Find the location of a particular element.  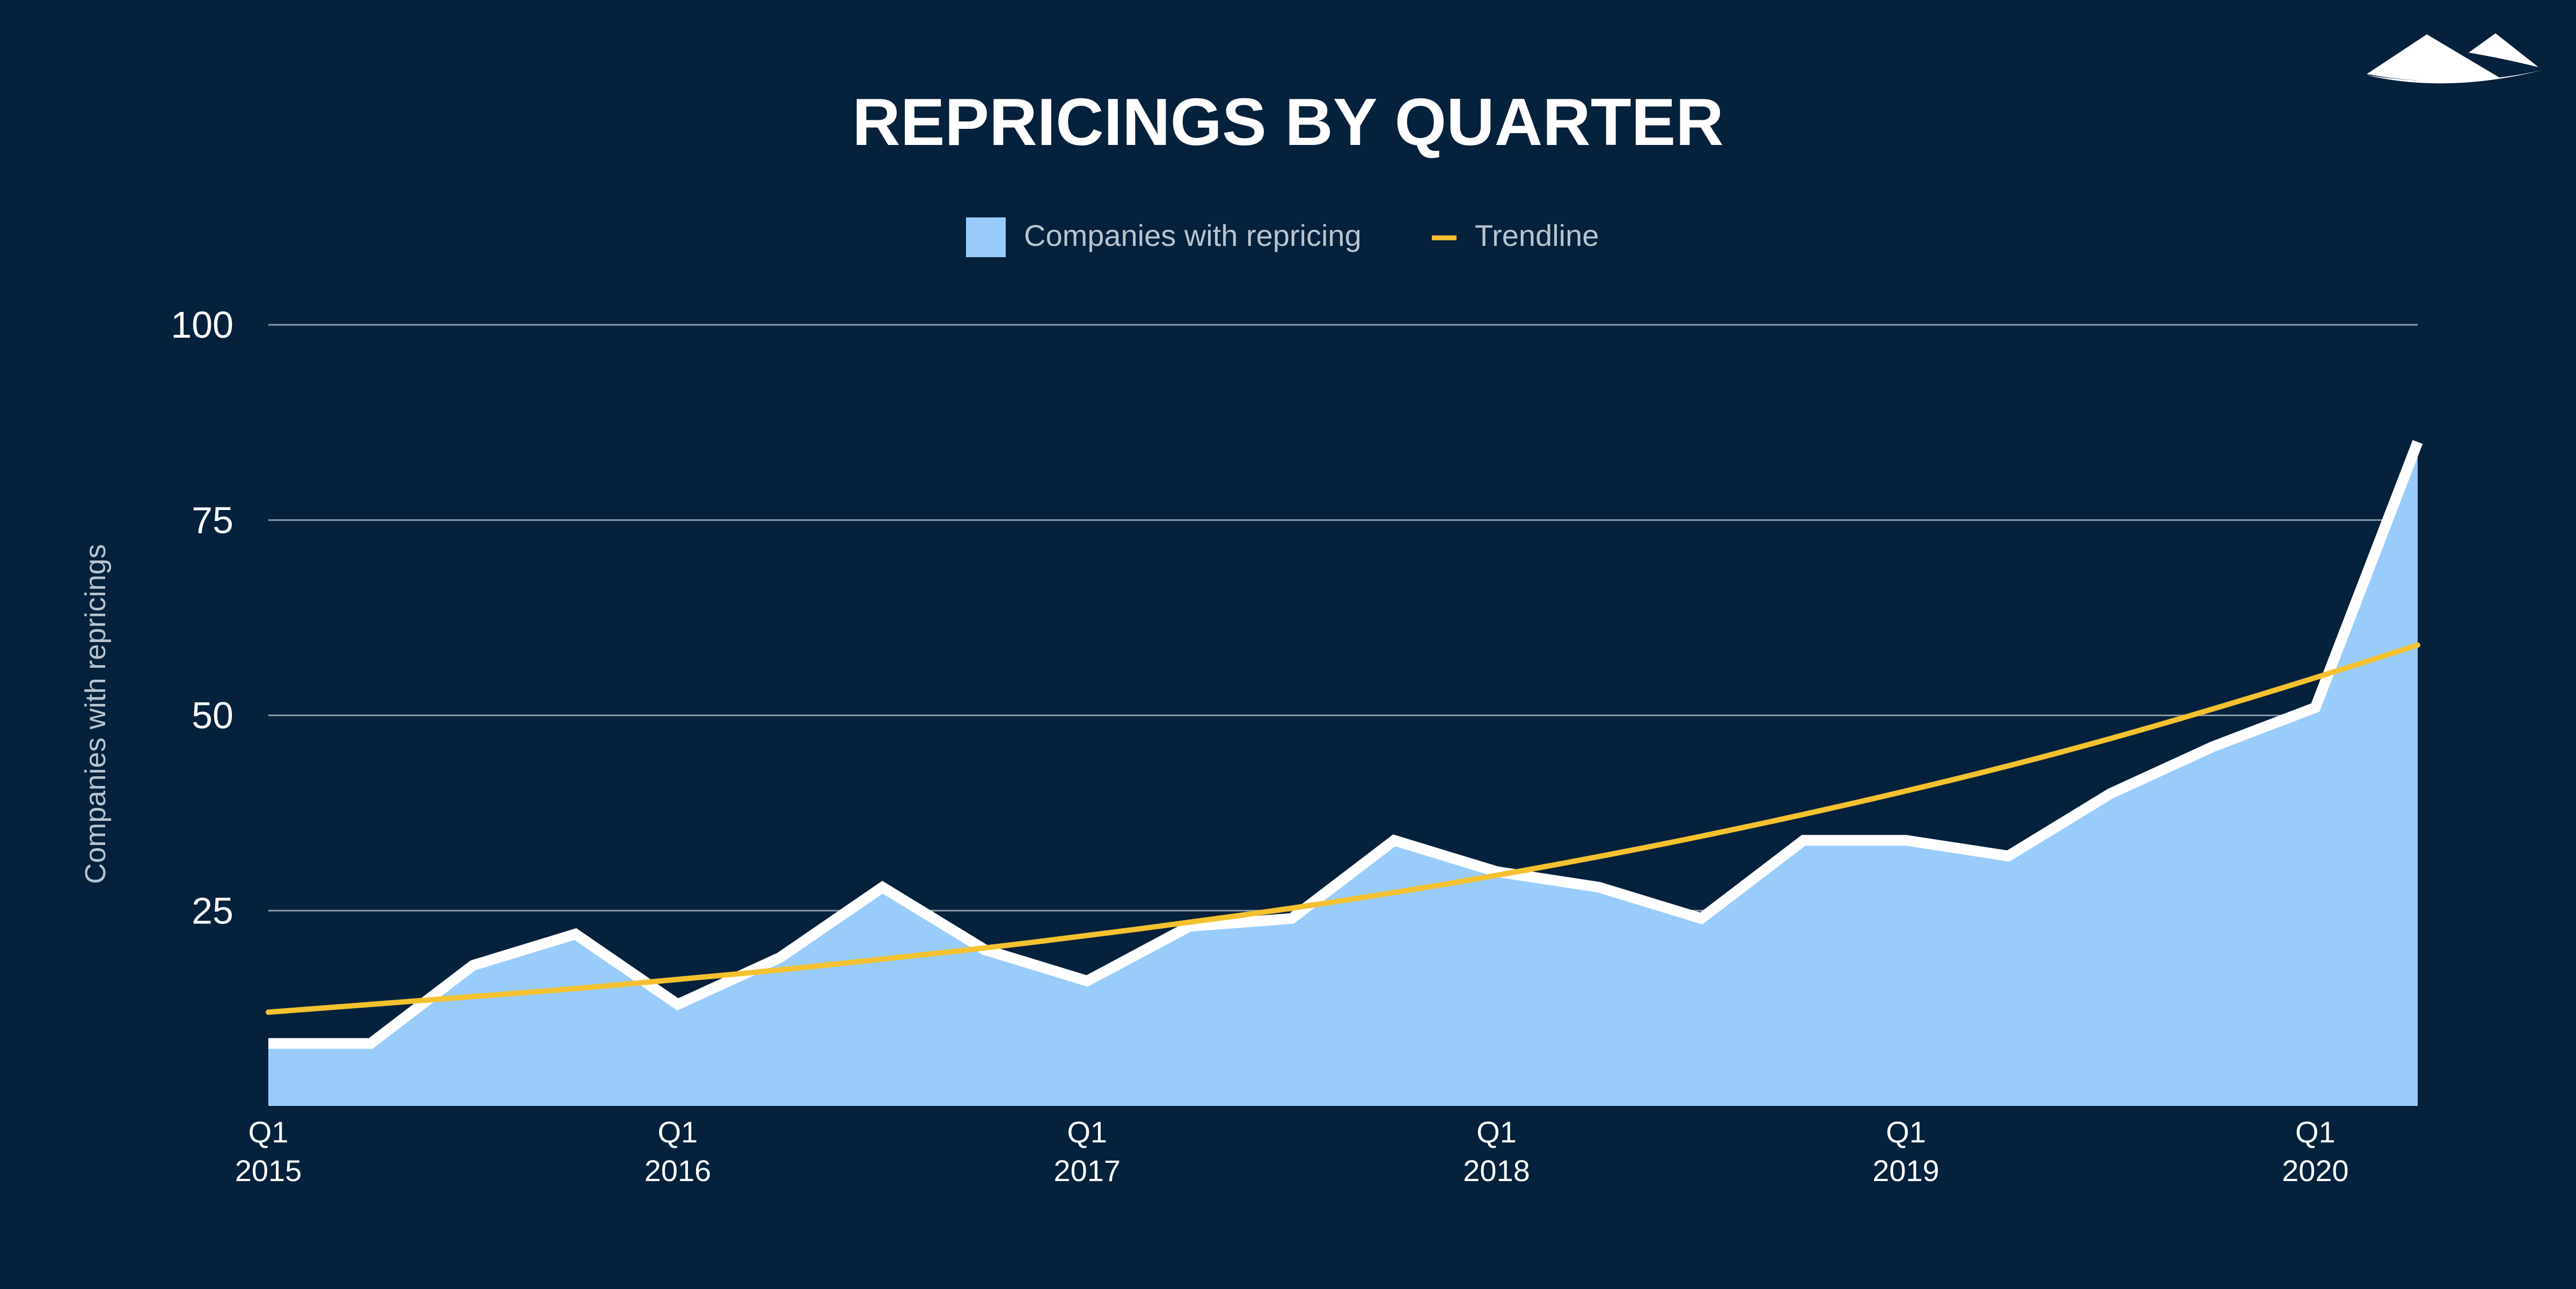

x-axis-ticks: Q1 2015 Q1 2016 Q1 2017 Q1 2018 Q1 2019 Q1 2020 is located at coordinates (1292, 1151).